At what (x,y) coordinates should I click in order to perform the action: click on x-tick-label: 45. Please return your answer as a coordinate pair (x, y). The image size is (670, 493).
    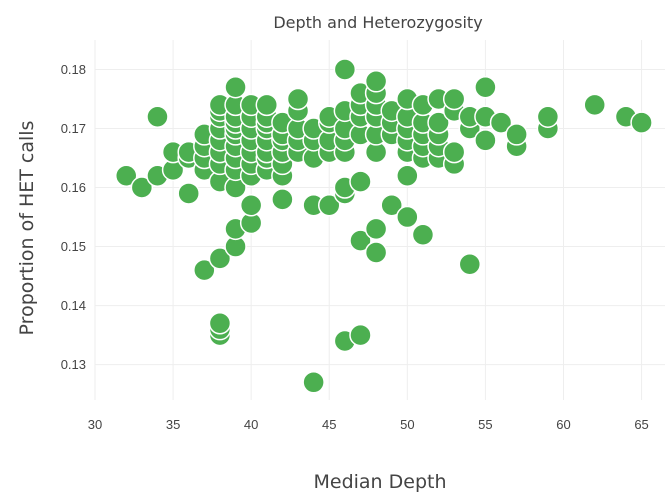
    Looking at the image, I should click on (329, 424).